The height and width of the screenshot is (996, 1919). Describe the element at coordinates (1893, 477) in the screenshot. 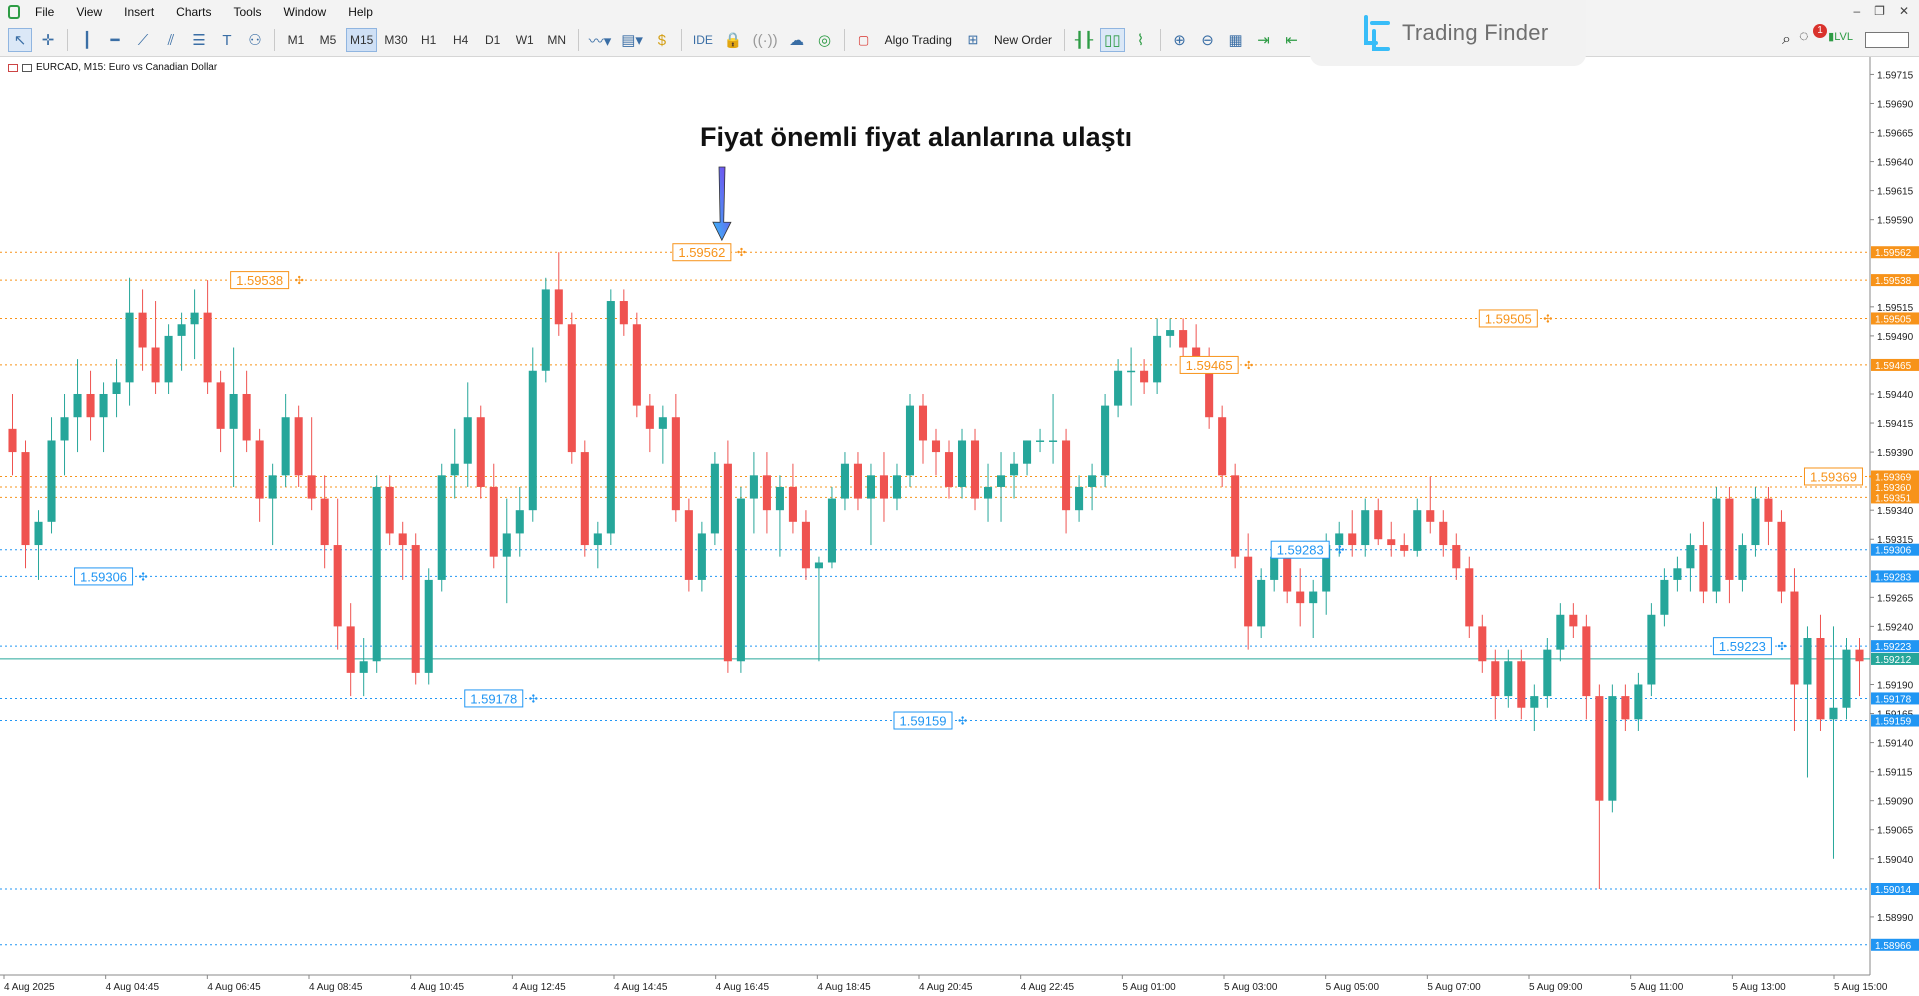

I see `resistance-axis-badge-text: 1.59369` at that location.